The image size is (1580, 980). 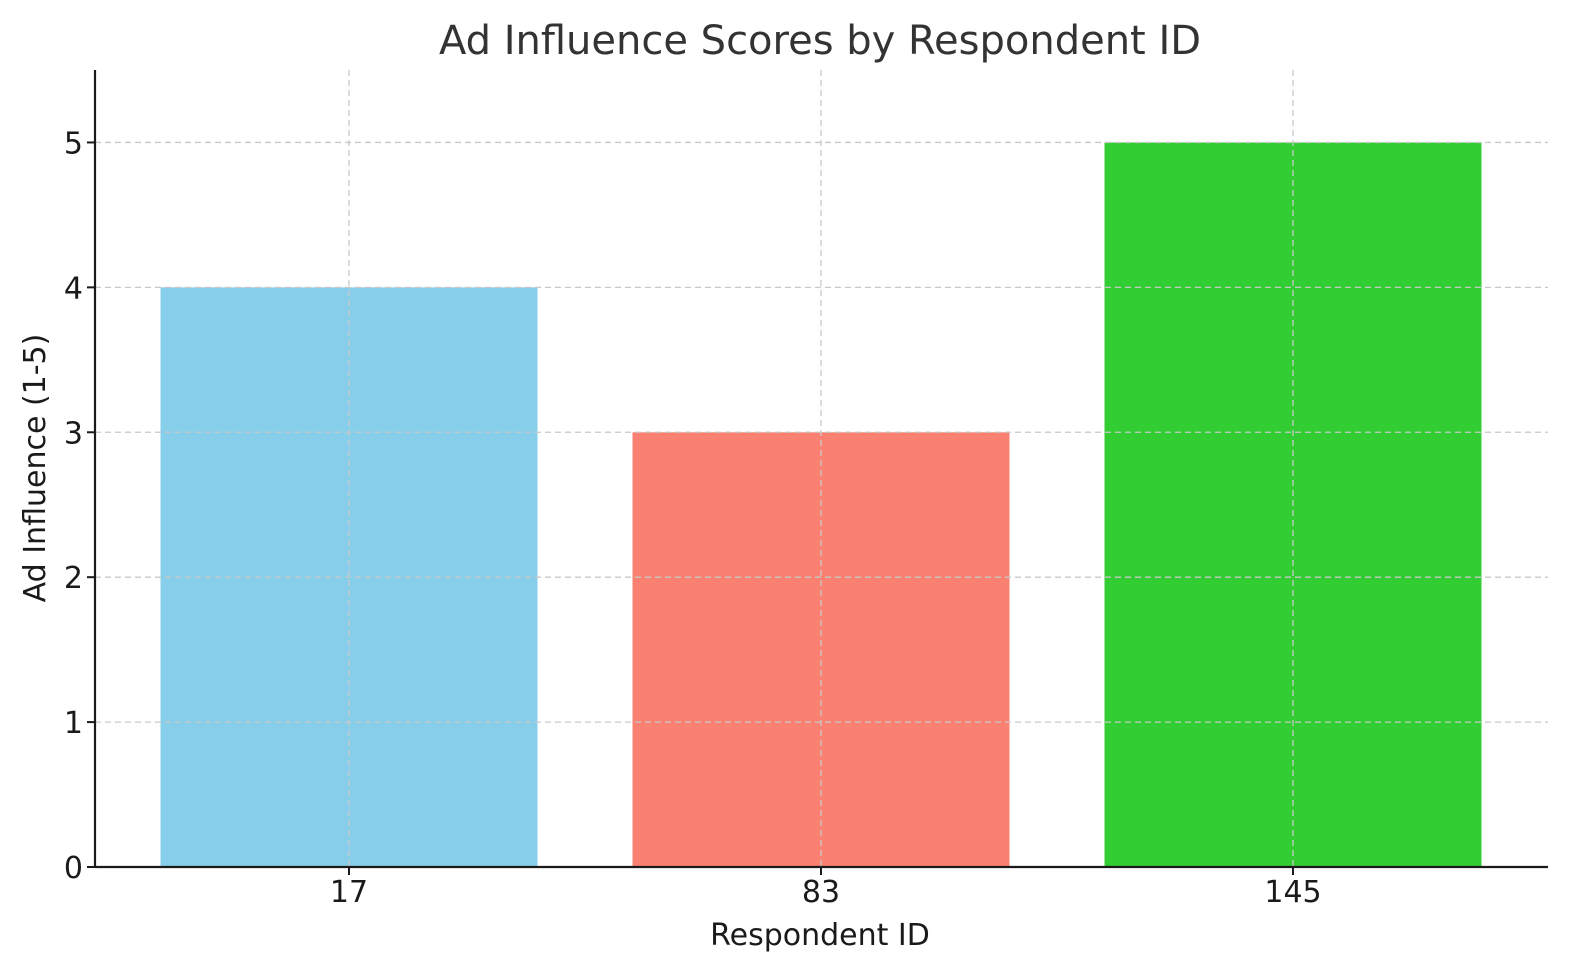 I want to click on y-tick-label: 0, so click(x=73, y=868).